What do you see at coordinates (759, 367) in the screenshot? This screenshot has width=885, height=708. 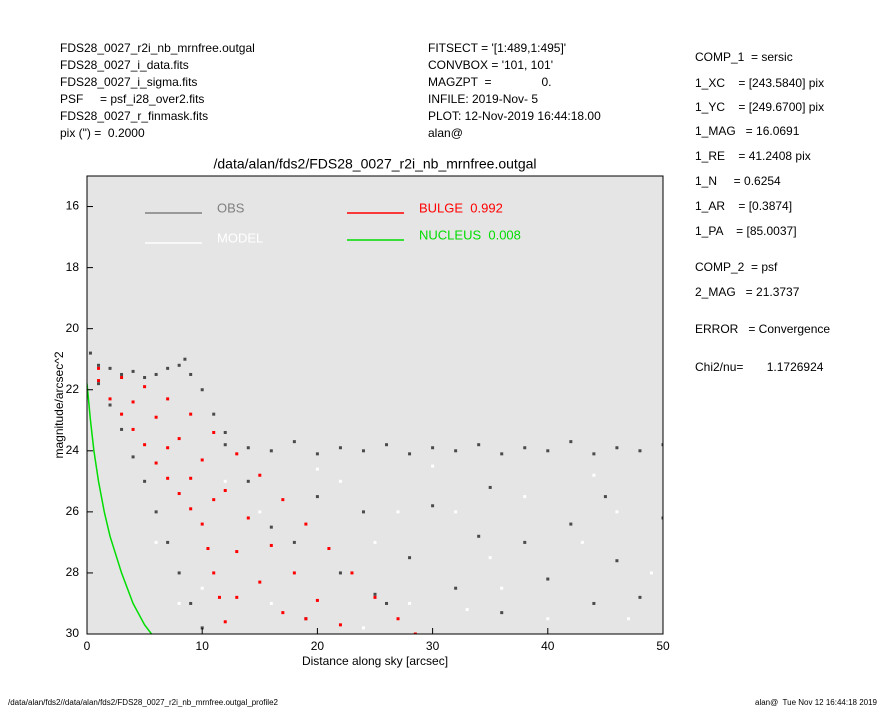 I see `header-right-line: Chi2/nu= 1.1726924` at bounding box center [759, 367].